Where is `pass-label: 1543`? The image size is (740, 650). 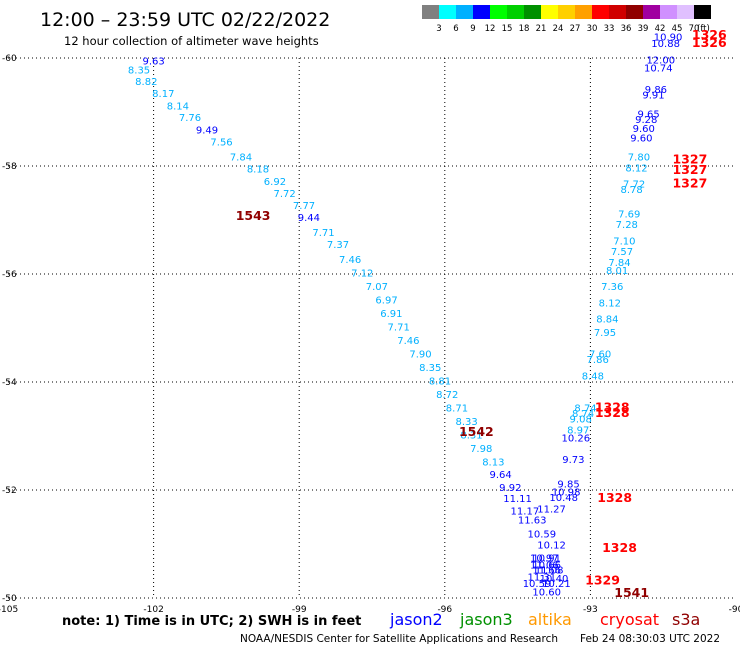
pass-label: 1543 is located at coordinates (253, 215).